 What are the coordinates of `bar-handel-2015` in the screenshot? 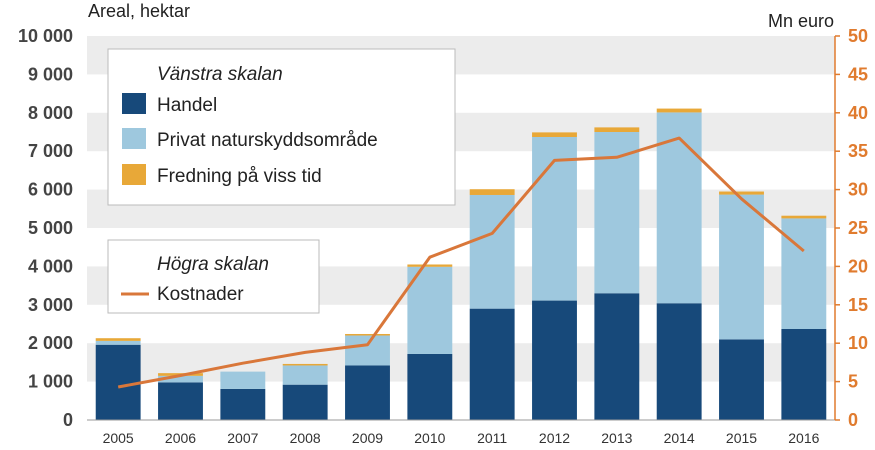 It's located at (741, 379).